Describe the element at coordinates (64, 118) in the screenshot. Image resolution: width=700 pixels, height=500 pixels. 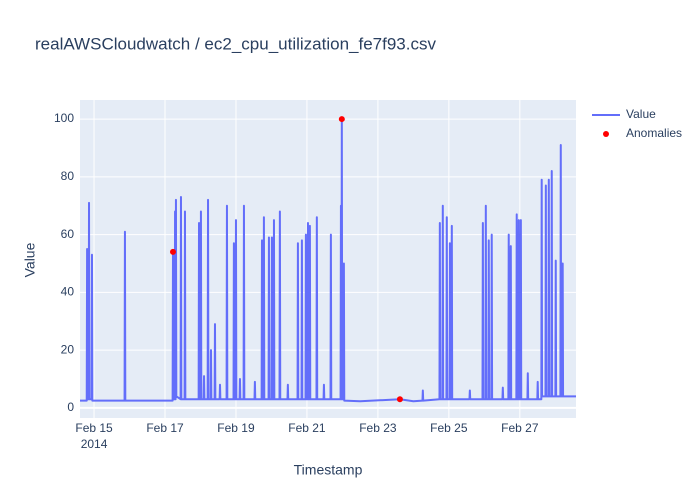
I see `y-tick-label: 100` at that location.